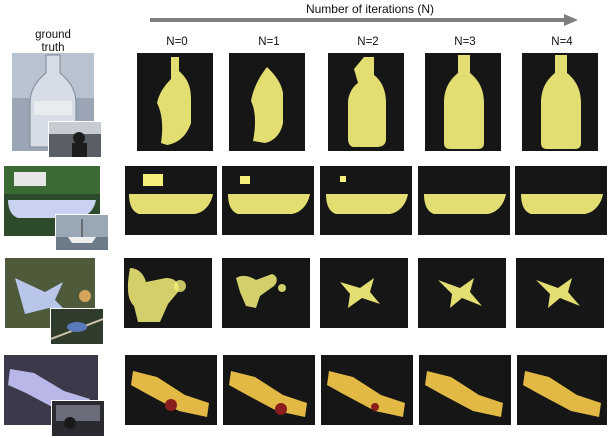  What do you see at coordinates (266, 293) in the screenshot?
I see `result-bird-n1` at bounding box center [266, 293].